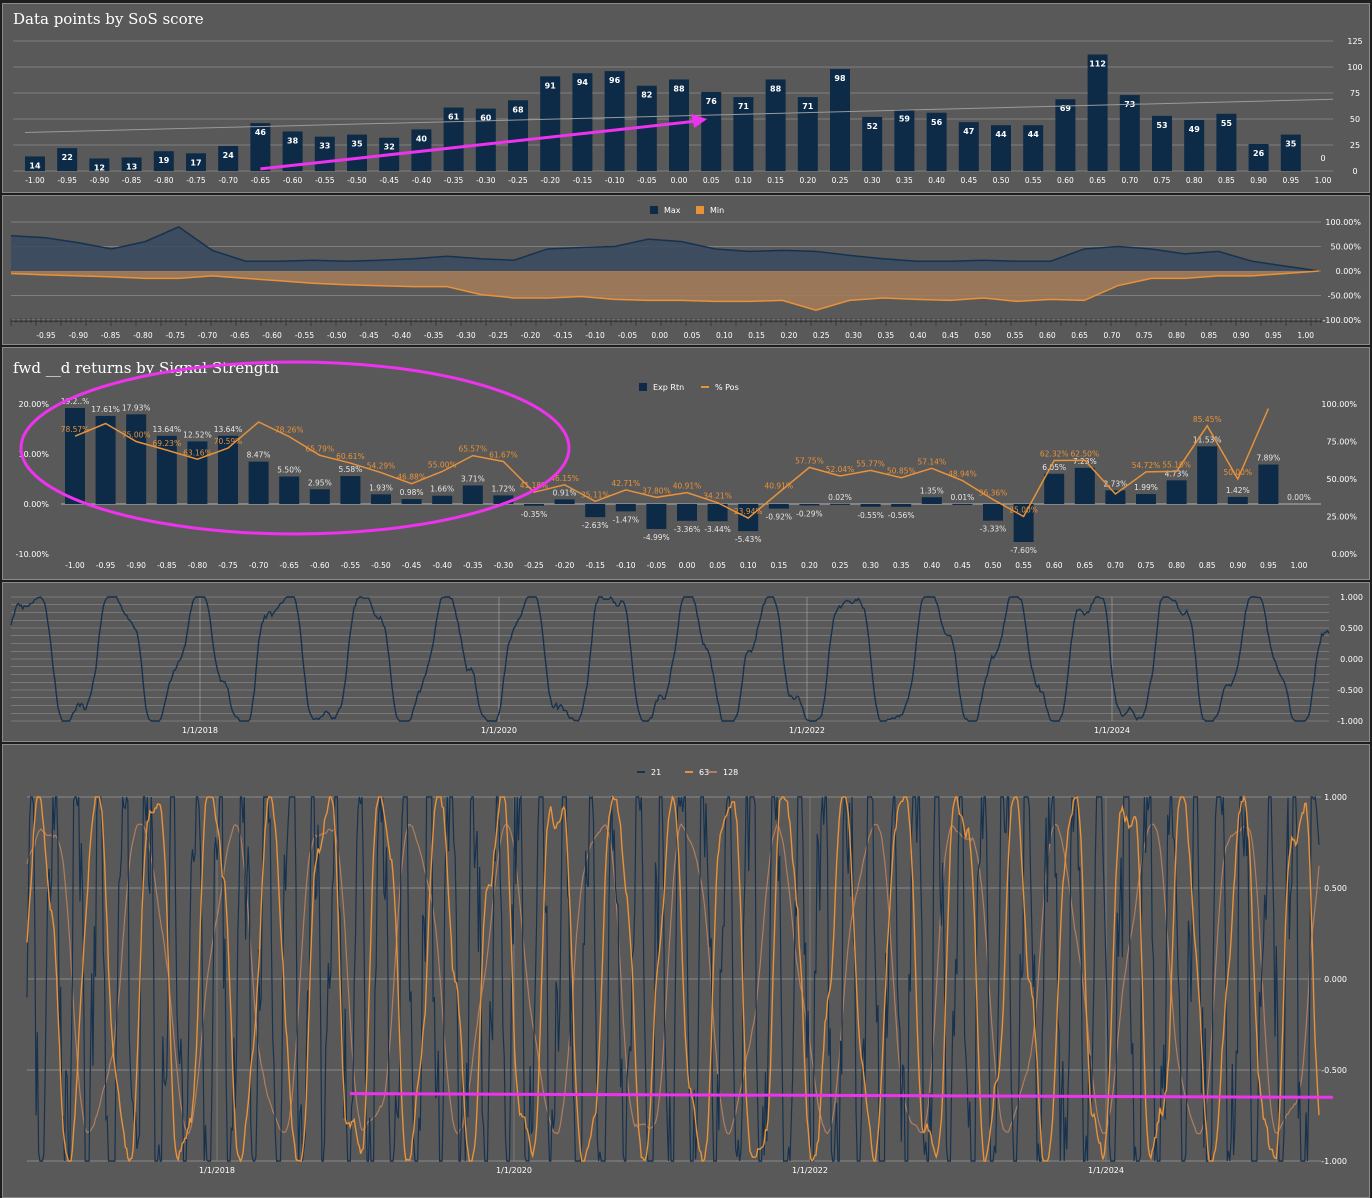 The image size is (1372, 1198). What do you see at coordinates (1033, 180) in the screenshot?
I see `x-tick-label: 0.55` at bounding box center [1033, 180].